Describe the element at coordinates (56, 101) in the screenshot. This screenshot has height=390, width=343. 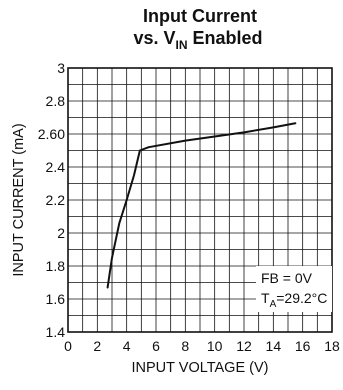
I see `y-tick-label: 2.8` at that location.